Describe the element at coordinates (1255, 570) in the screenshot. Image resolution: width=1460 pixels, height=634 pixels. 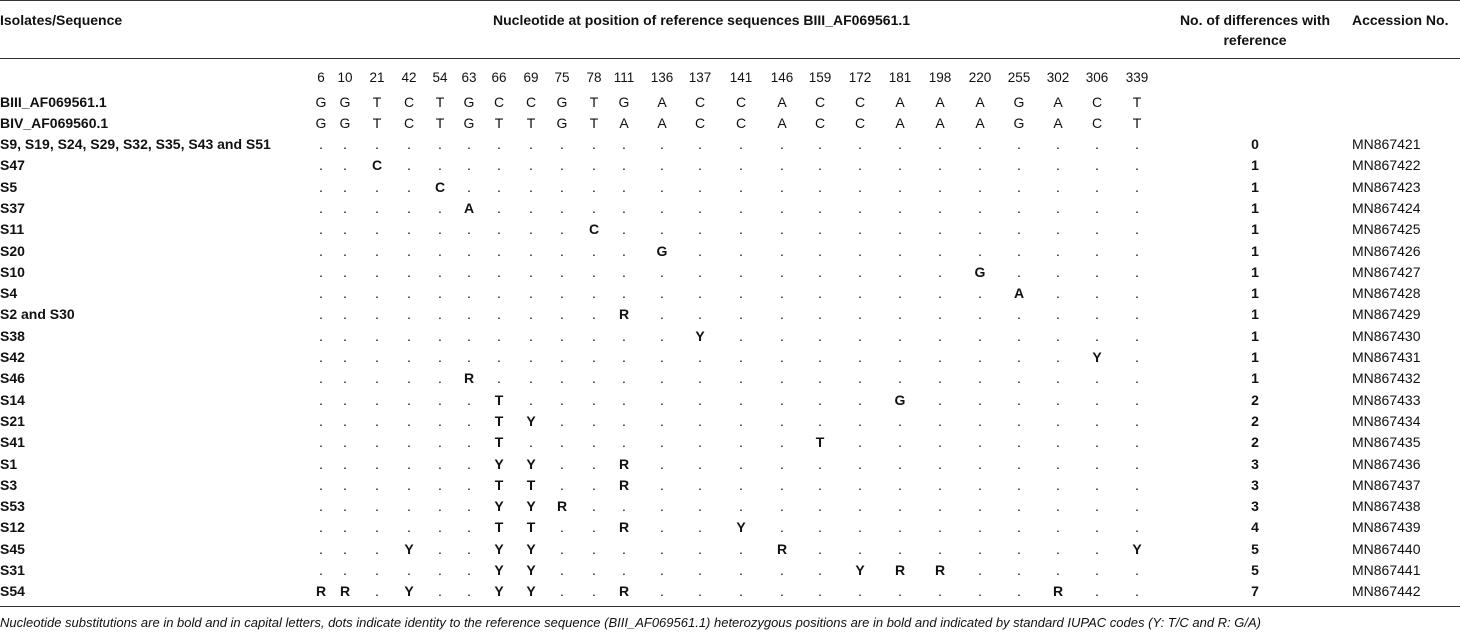
I see `difference-count: 5` at that location.